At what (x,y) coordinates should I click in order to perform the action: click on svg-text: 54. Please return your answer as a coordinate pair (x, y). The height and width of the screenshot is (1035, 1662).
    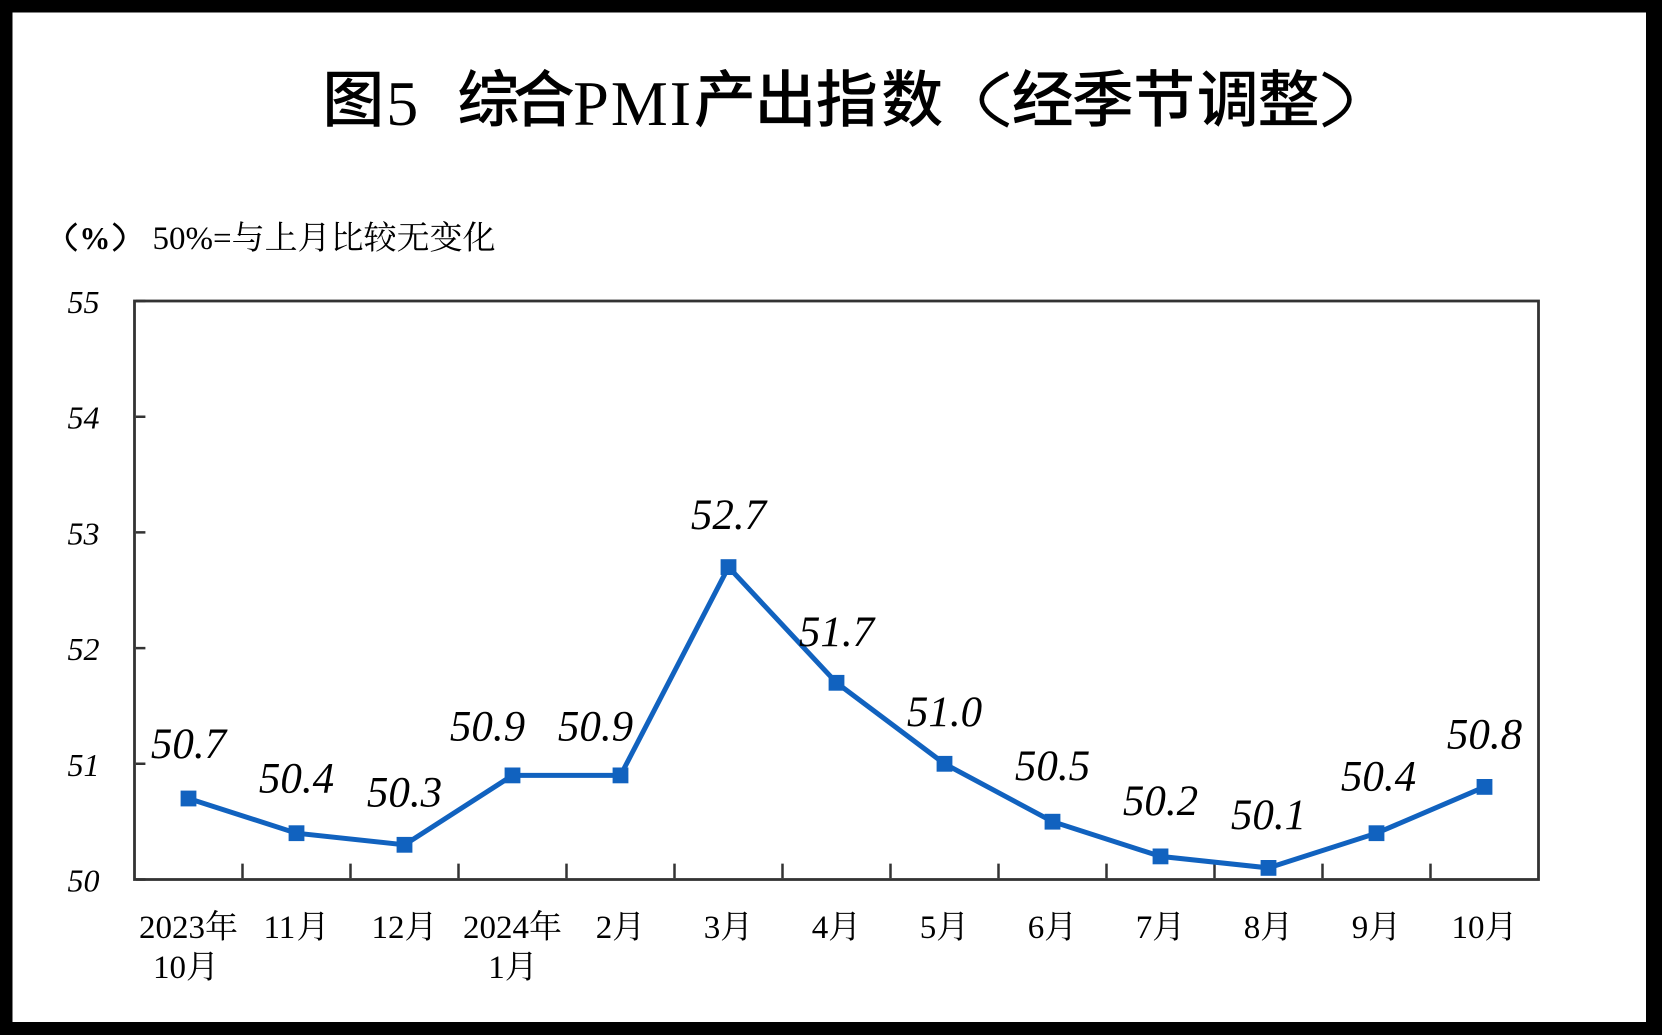
    Looking at the image, I should click on (84, 418).